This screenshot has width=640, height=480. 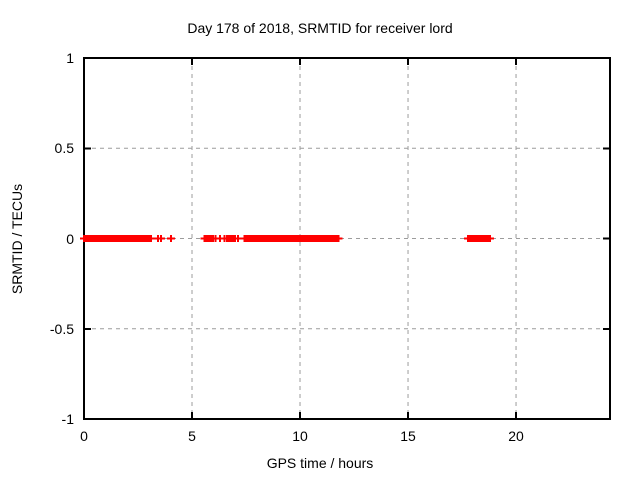 What do you see at coordinates (70, 58) in the screenshot?
I see `y-tick-label: 1` at bounding box center [70, 58].